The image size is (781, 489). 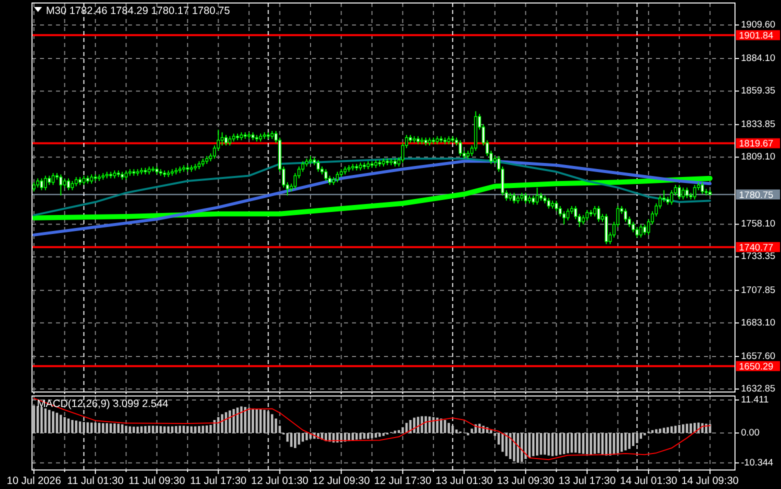 I want to click on y-tick-label: 11.411, so click(x=755, y=400).